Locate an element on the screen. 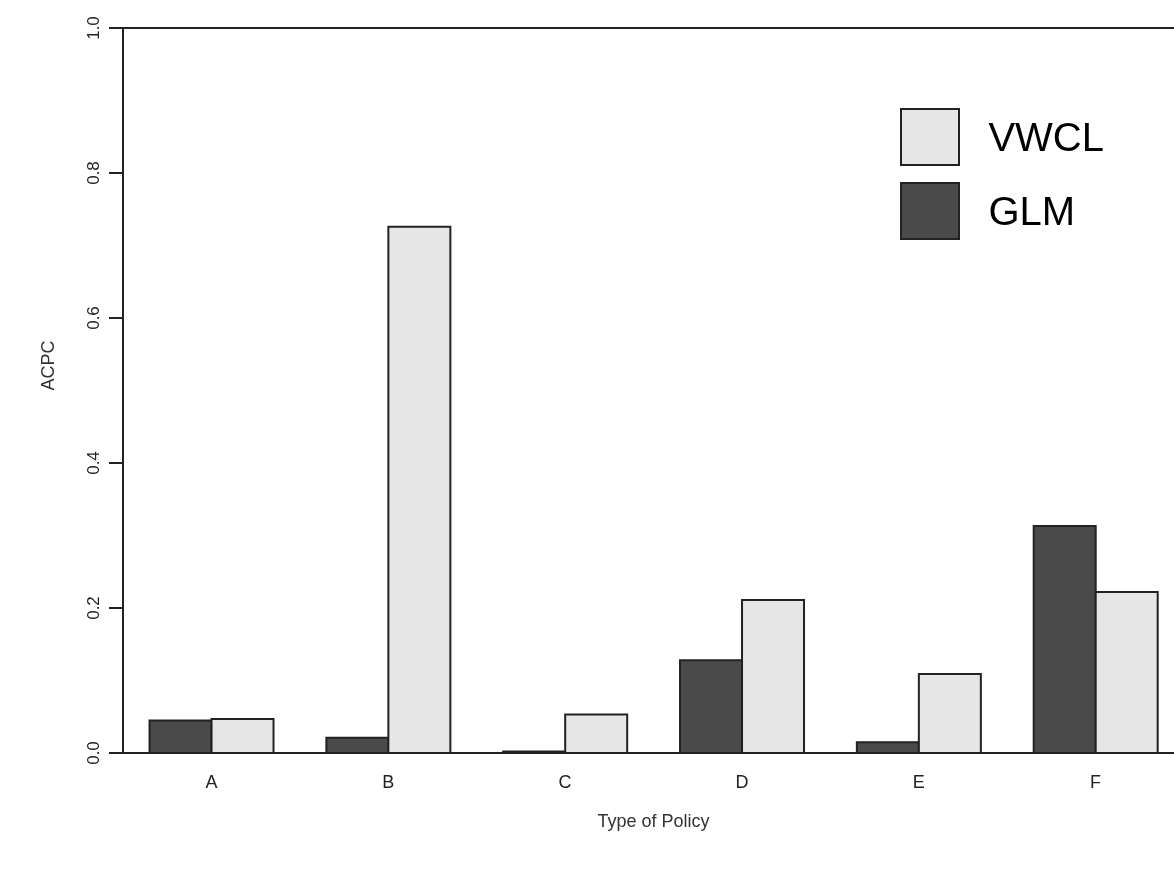 The width and height of the screenshot is (1174, 871). x-axis-title: Type of Policy is located at coordinates (653, 821).